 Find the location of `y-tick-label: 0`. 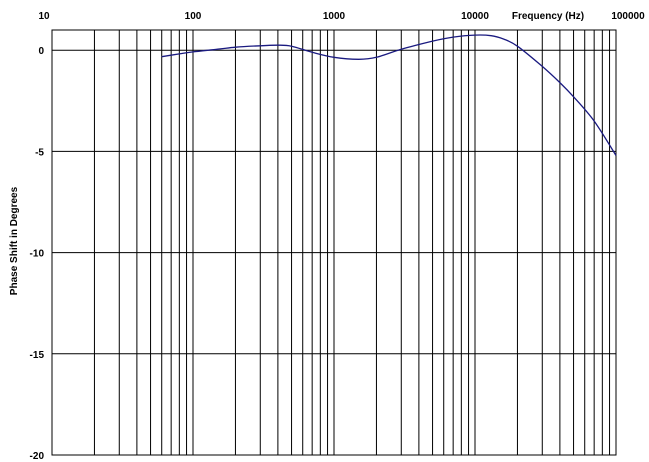

y-tick-label: 0 is located at coordinates (41, 51).